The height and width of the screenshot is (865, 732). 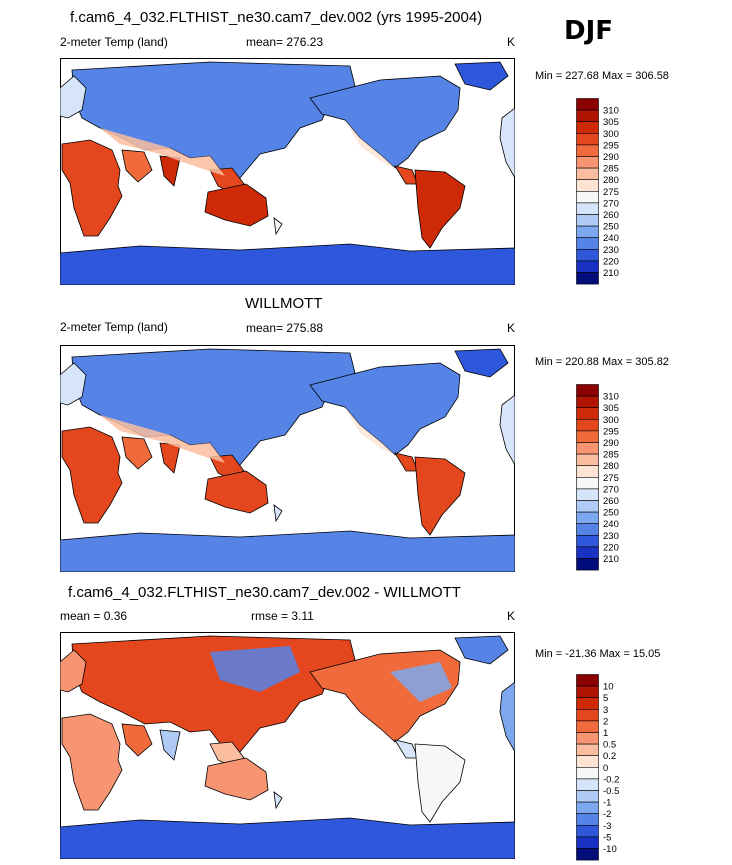 I want to click on colorbar-tick-label: 290, so click(x=611, y=443).